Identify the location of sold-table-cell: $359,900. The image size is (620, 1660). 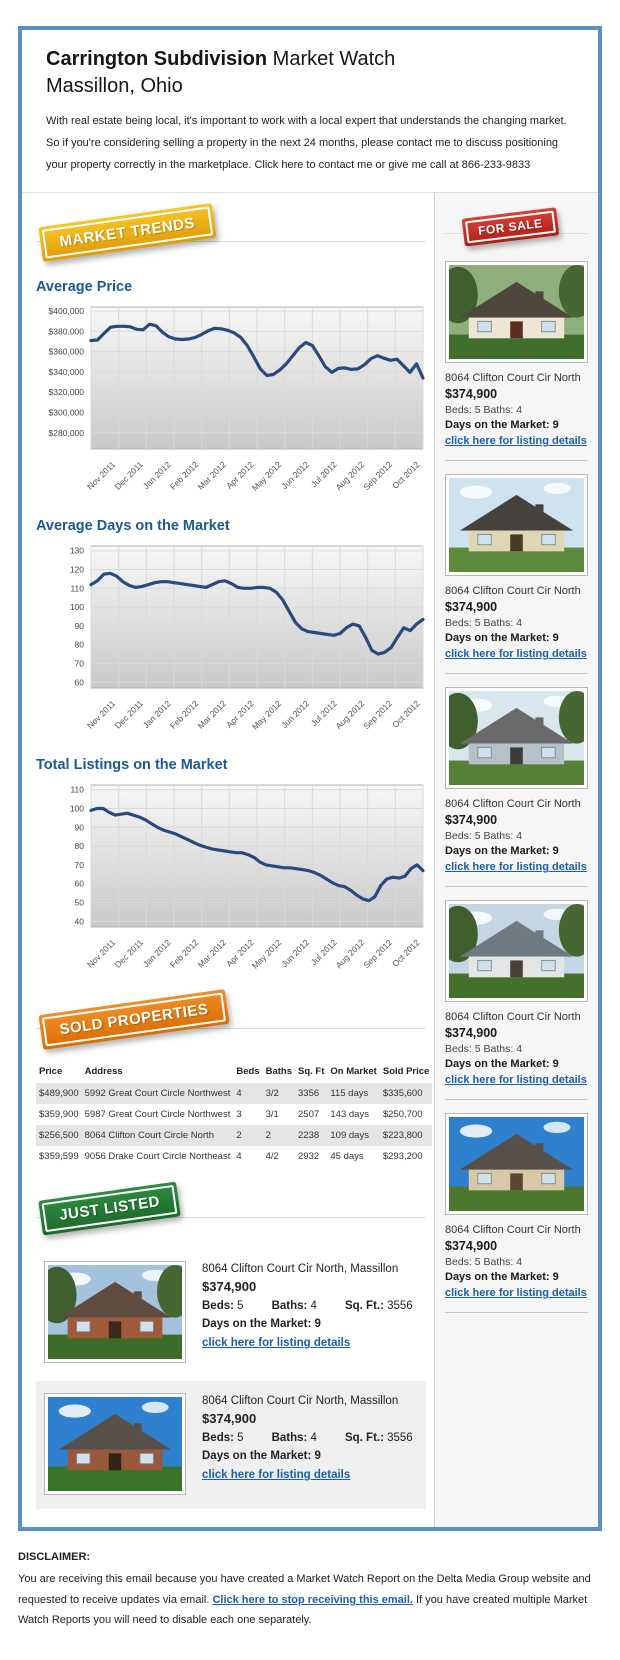
(59, 1114).